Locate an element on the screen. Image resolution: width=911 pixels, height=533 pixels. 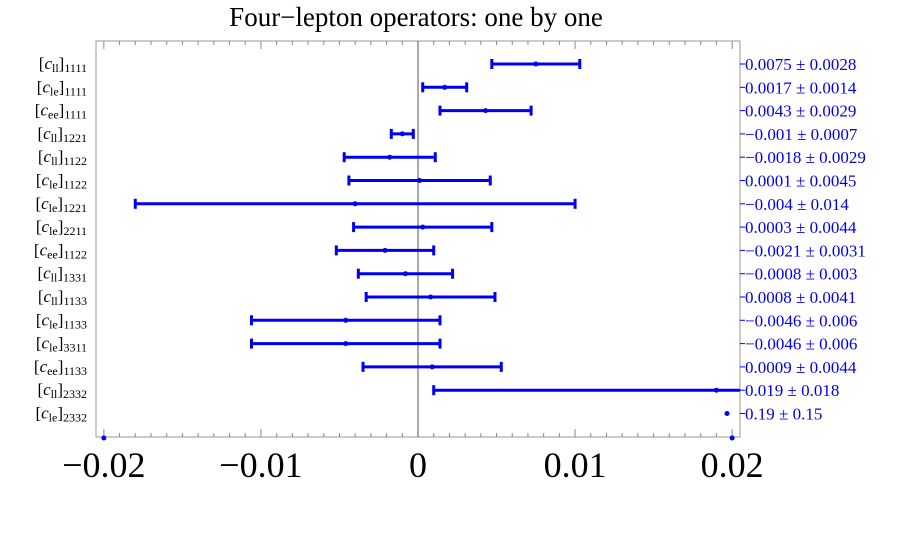
value-label: 0.0001 ± 0.0045 is located at coordinates (800, 181).